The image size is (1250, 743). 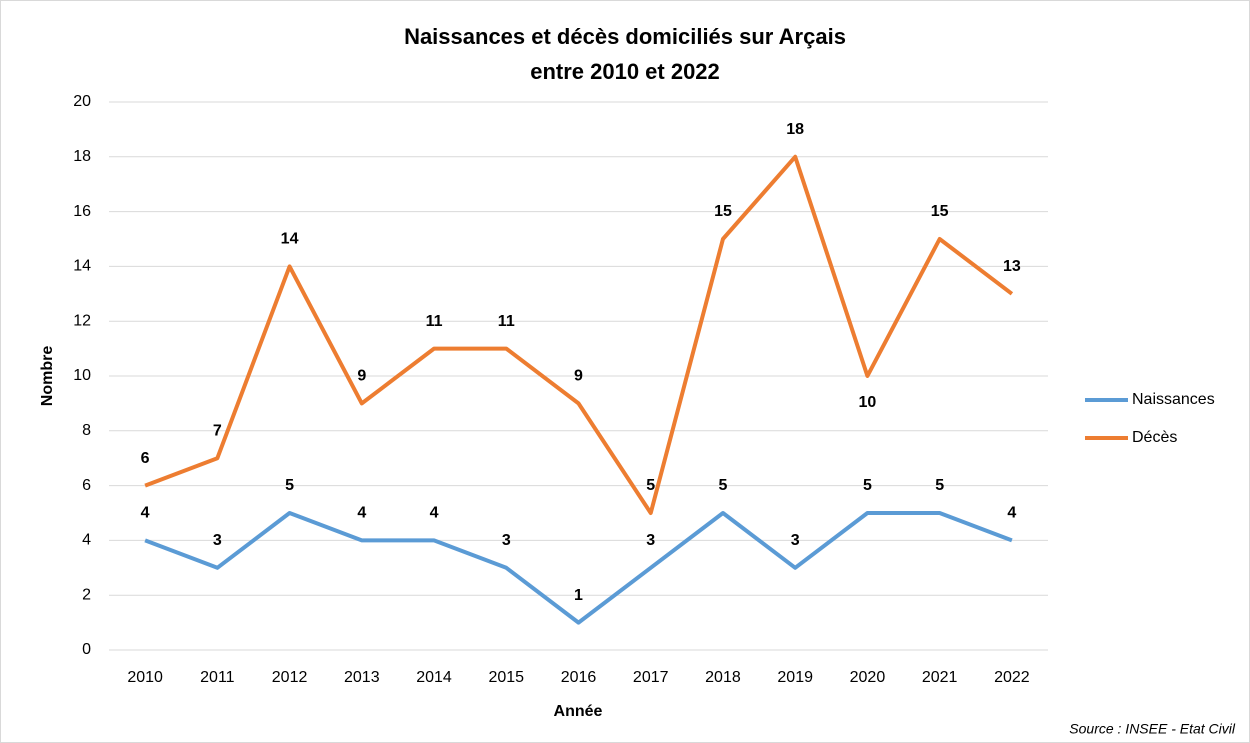 I want to click on y-tick-label: 10, so click(x=82, y=375).